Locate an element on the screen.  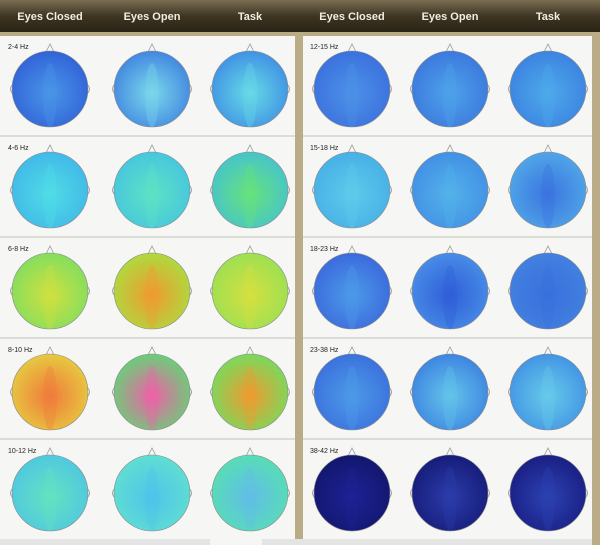
panel-divider is located at coordinates (299, 288).